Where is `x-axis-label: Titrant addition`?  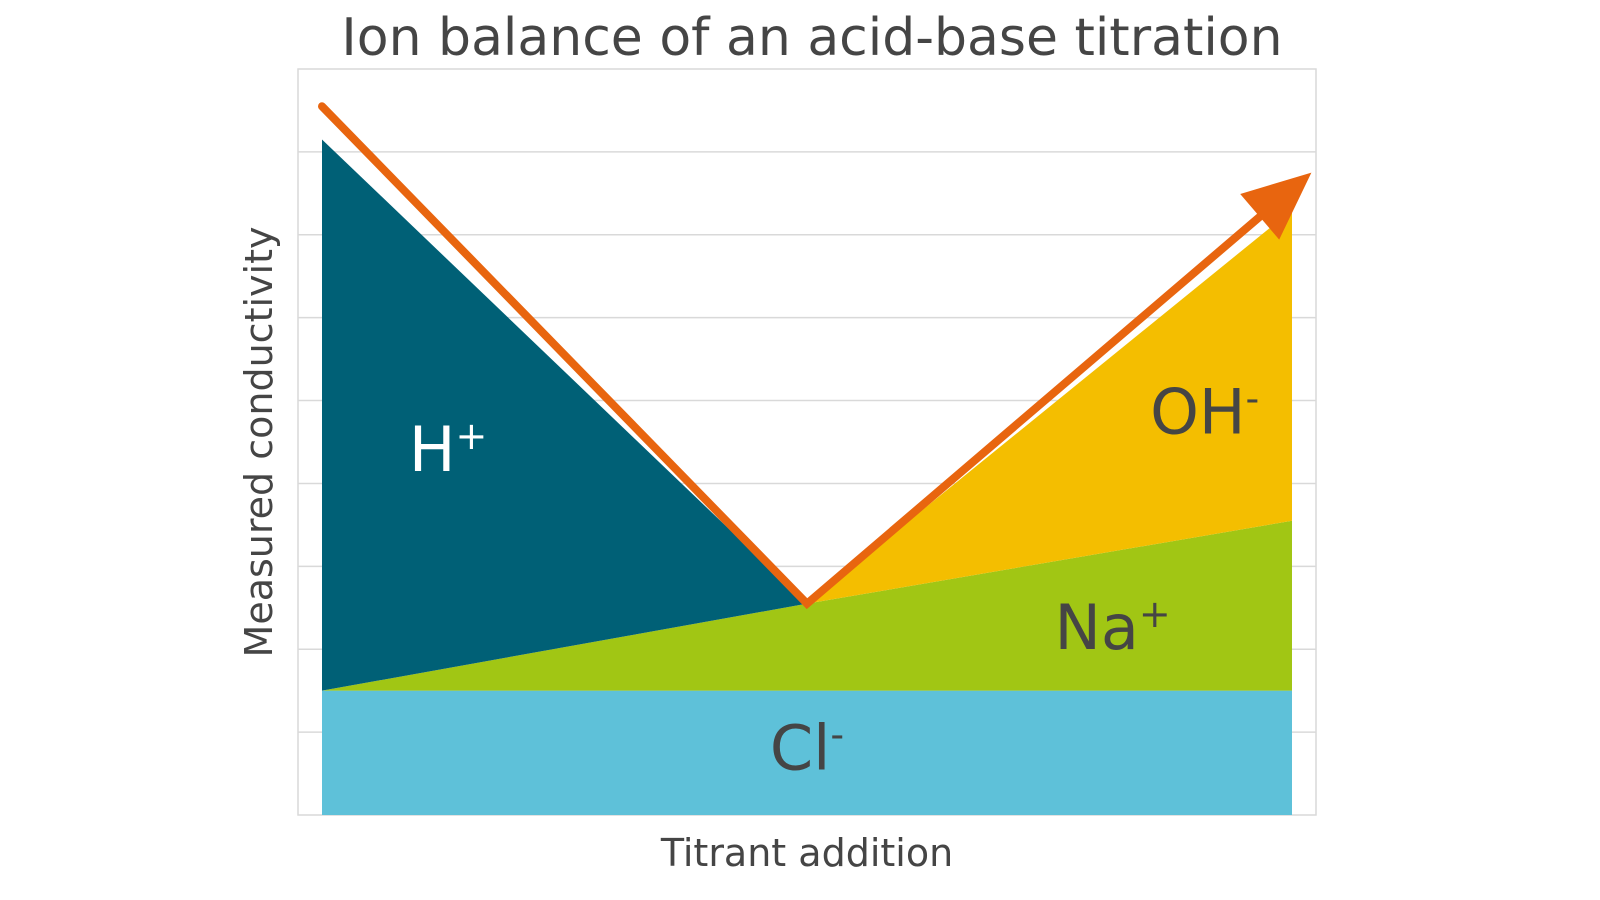
x-axis-label: Titrant addition is located at coordinates (806, 853).